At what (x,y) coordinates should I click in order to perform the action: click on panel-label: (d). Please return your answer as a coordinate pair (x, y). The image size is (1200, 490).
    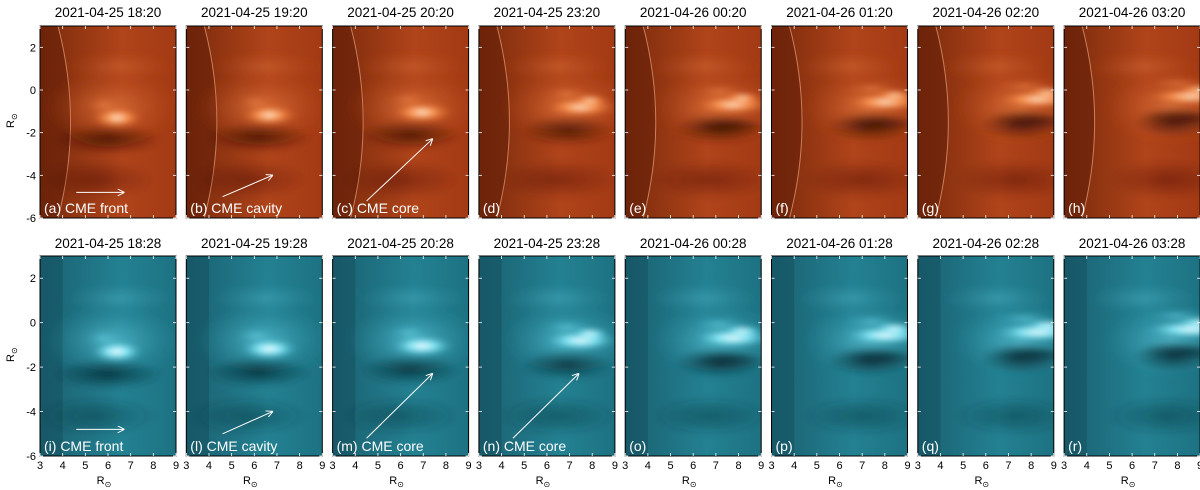
    Looking at the image, I should click on (491, 208).